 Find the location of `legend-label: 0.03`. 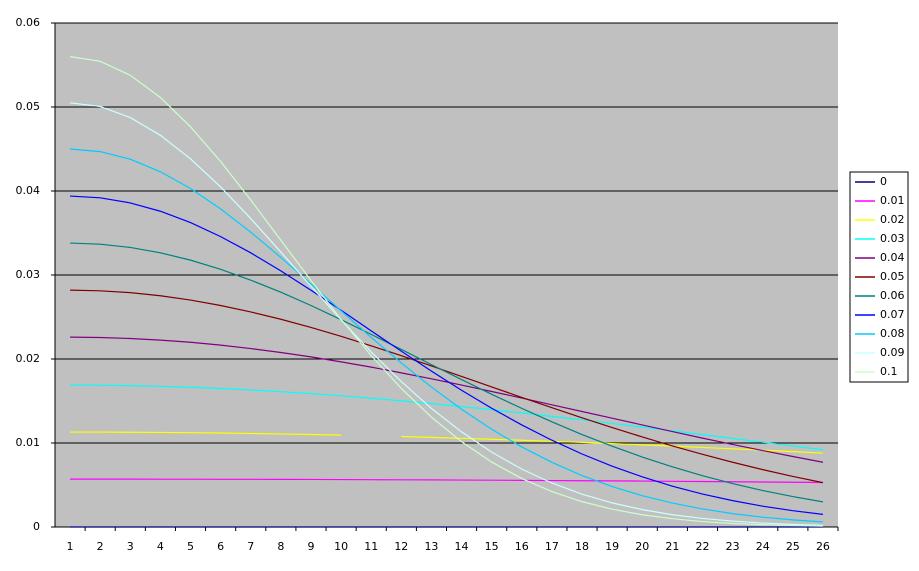

legend-label: 0.03 is located at coordinates (892, 238).